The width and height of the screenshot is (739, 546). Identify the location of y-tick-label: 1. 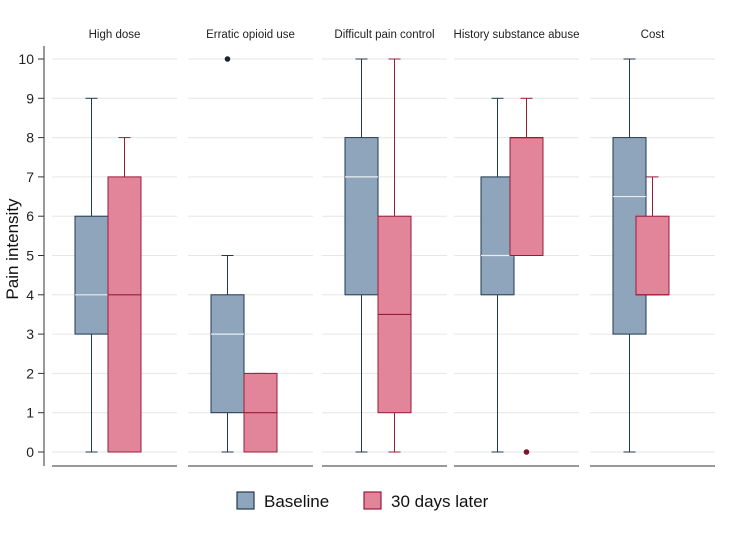
(30, 413).